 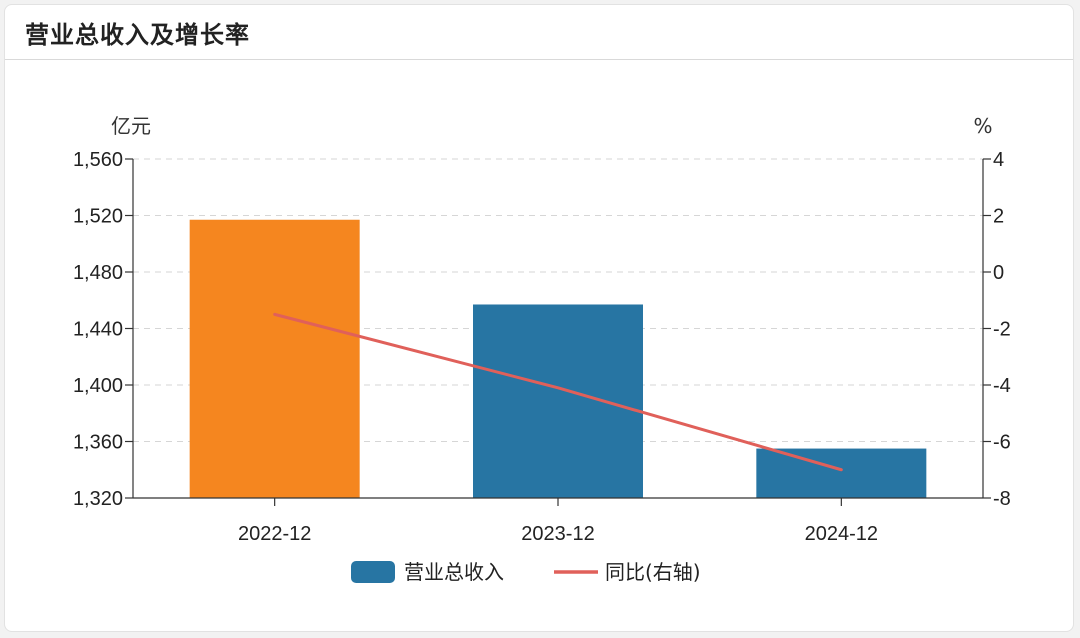 I want to click on legend-bar-swatch, so click(x=373, y=572).